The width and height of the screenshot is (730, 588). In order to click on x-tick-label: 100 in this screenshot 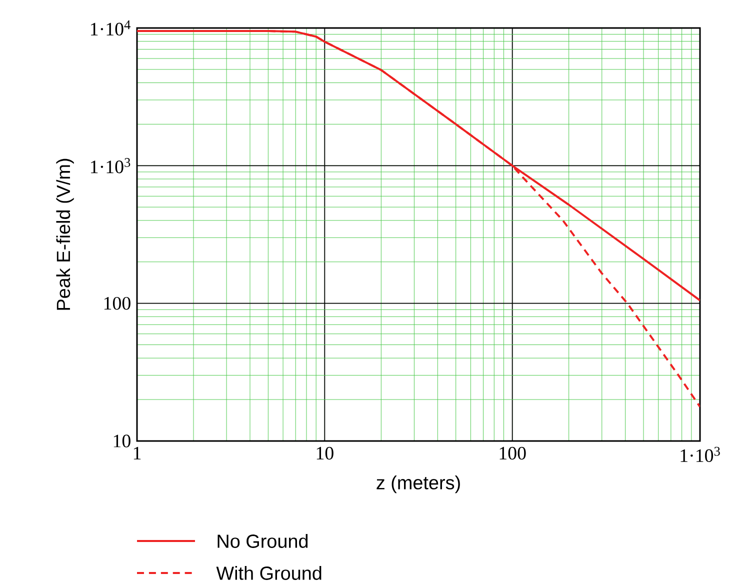, I will do `click(513, 453)`.